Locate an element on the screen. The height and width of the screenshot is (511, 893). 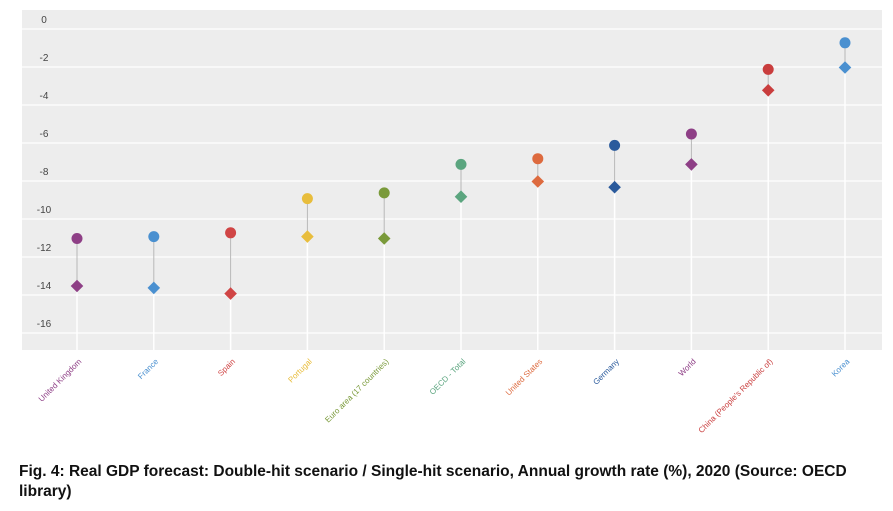
x-category-label: World is located at coordinates (687, 367).